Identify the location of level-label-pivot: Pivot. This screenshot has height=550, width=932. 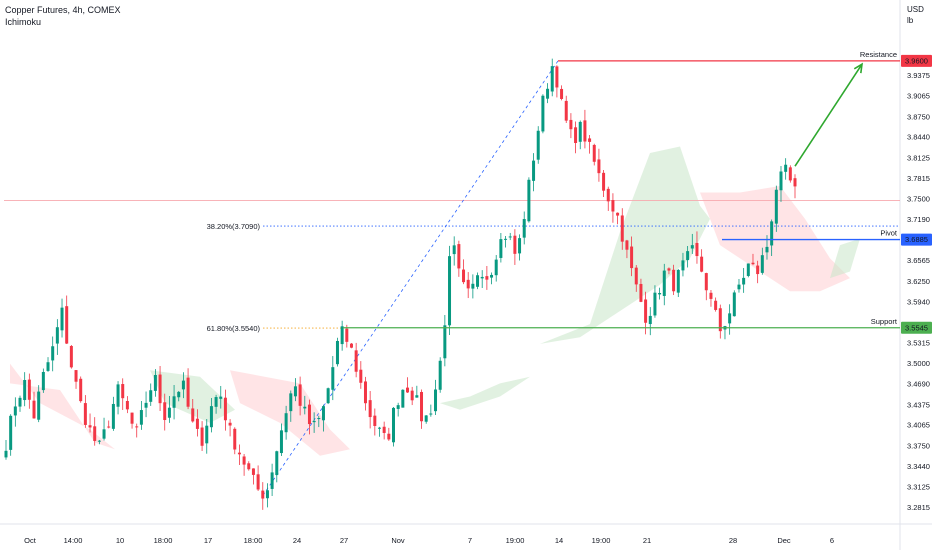
(889, 233).